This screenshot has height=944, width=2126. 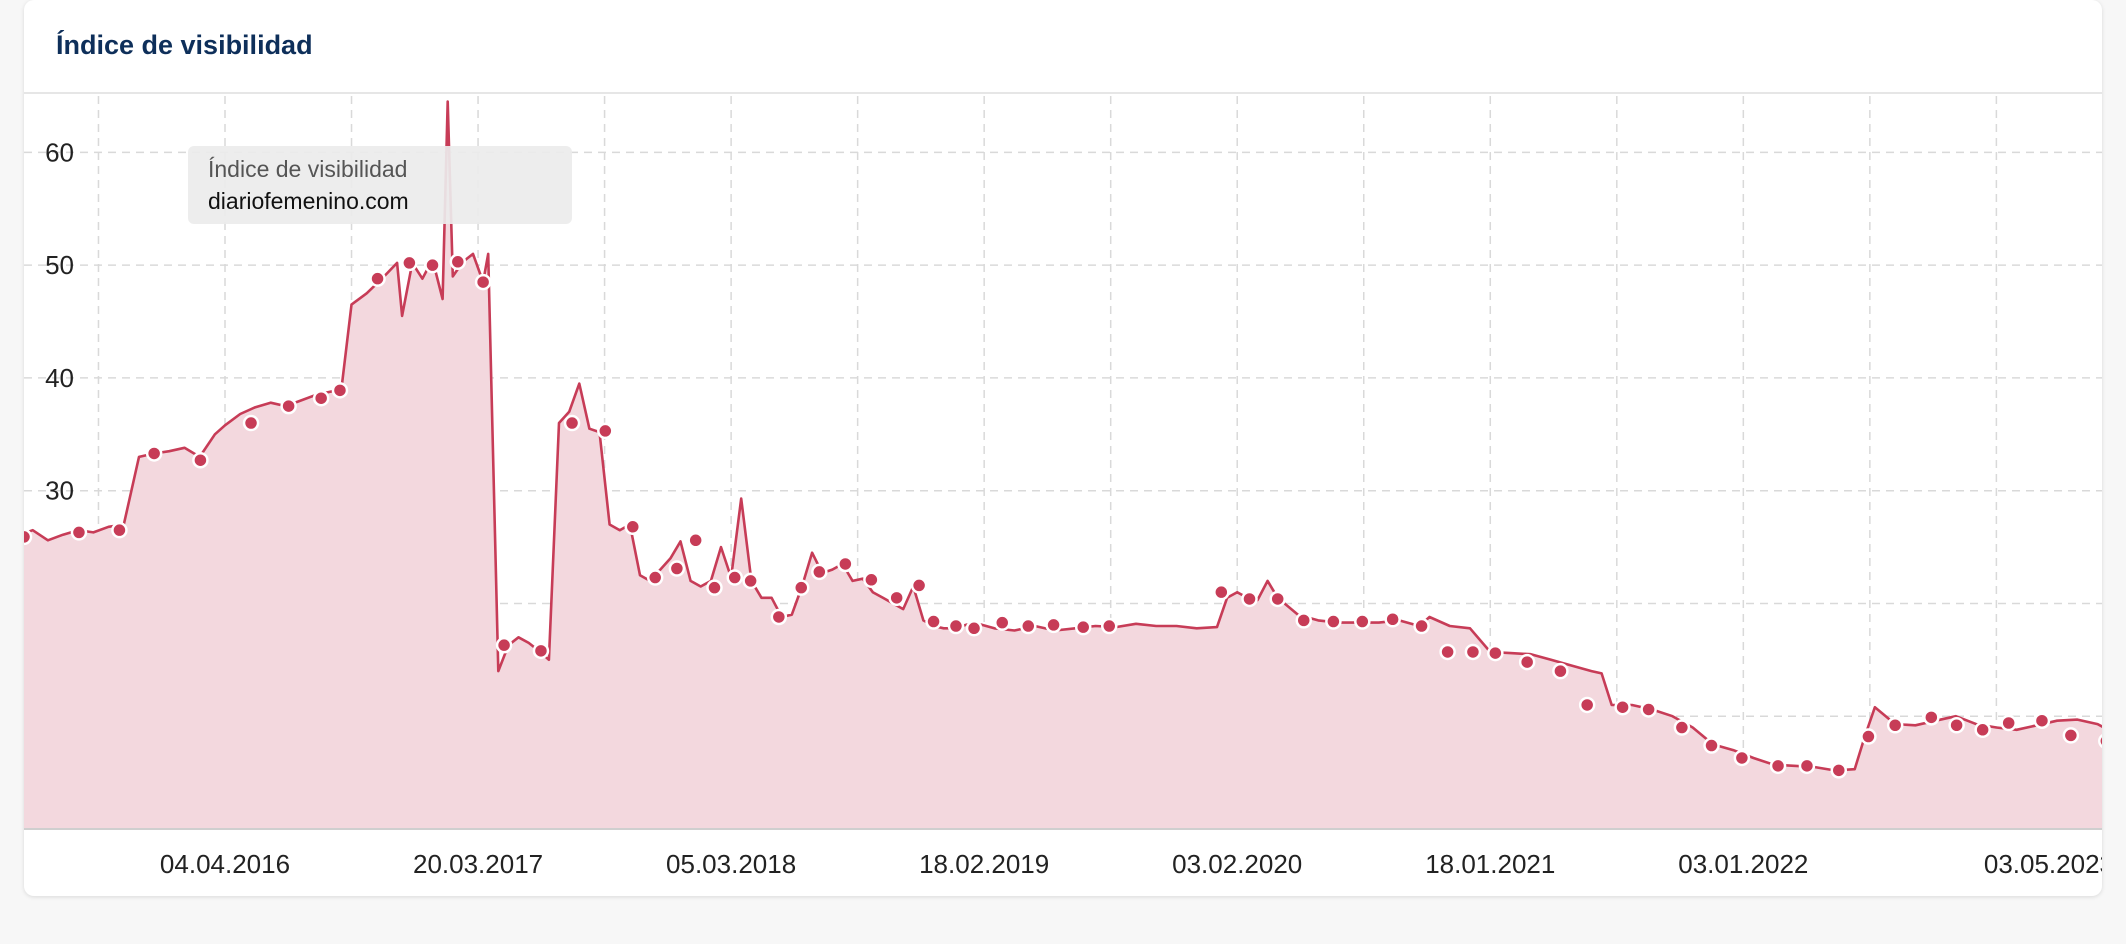 I want to click on x-tick-label: 20.03.2017, so click(x=478, y=864).